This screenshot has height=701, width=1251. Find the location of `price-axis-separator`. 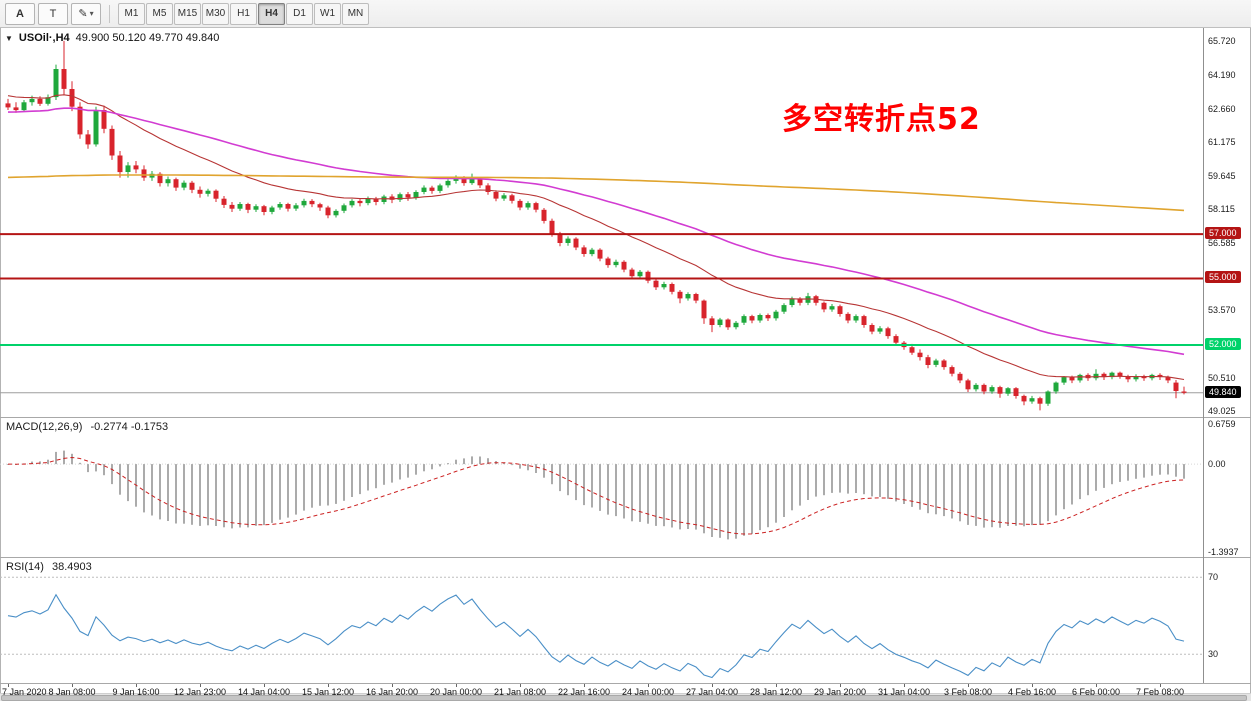

price-axis-separator is located at coordinates (1203, 355).